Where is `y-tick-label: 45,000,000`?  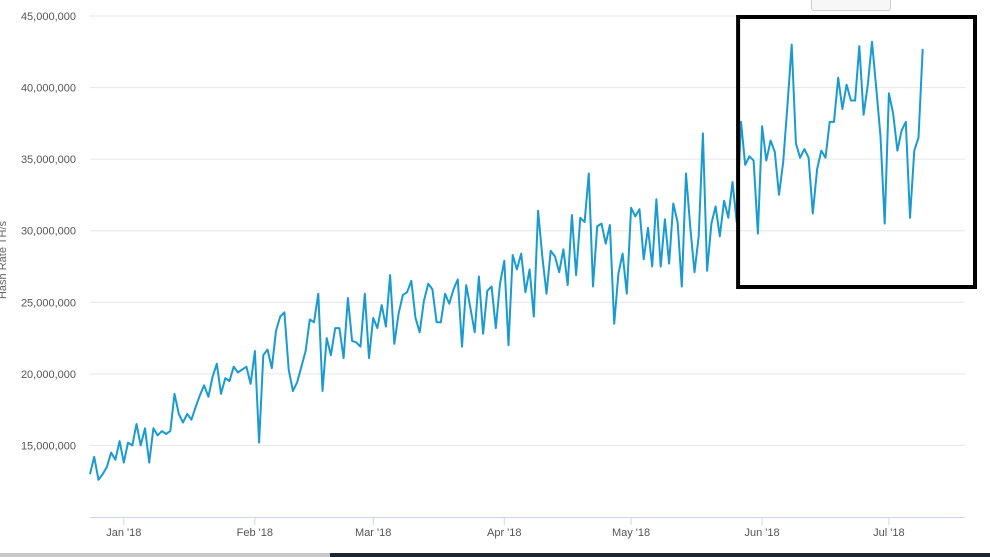 y-tick-label: 45,000,000 is located at coordinates (48, 17).